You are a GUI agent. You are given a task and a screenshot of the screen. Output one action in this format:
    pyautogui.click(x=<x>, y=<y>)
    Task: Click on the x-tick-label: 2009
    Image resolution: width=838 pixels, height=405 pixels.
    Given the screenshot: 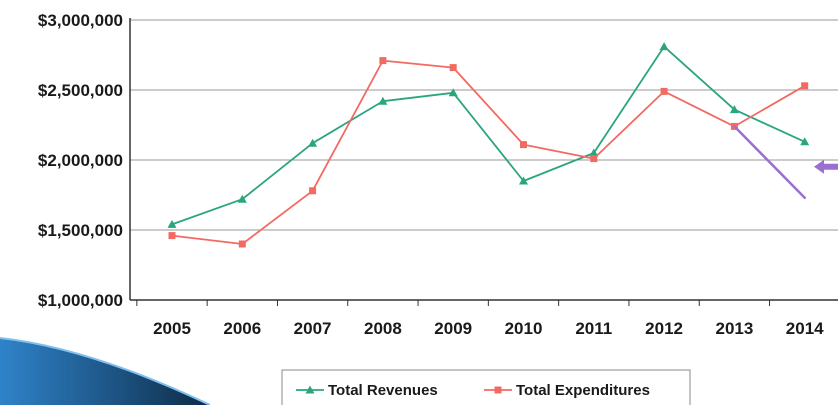 What is the action you would take?
    pyautogui.click(x=453, y=328)
    